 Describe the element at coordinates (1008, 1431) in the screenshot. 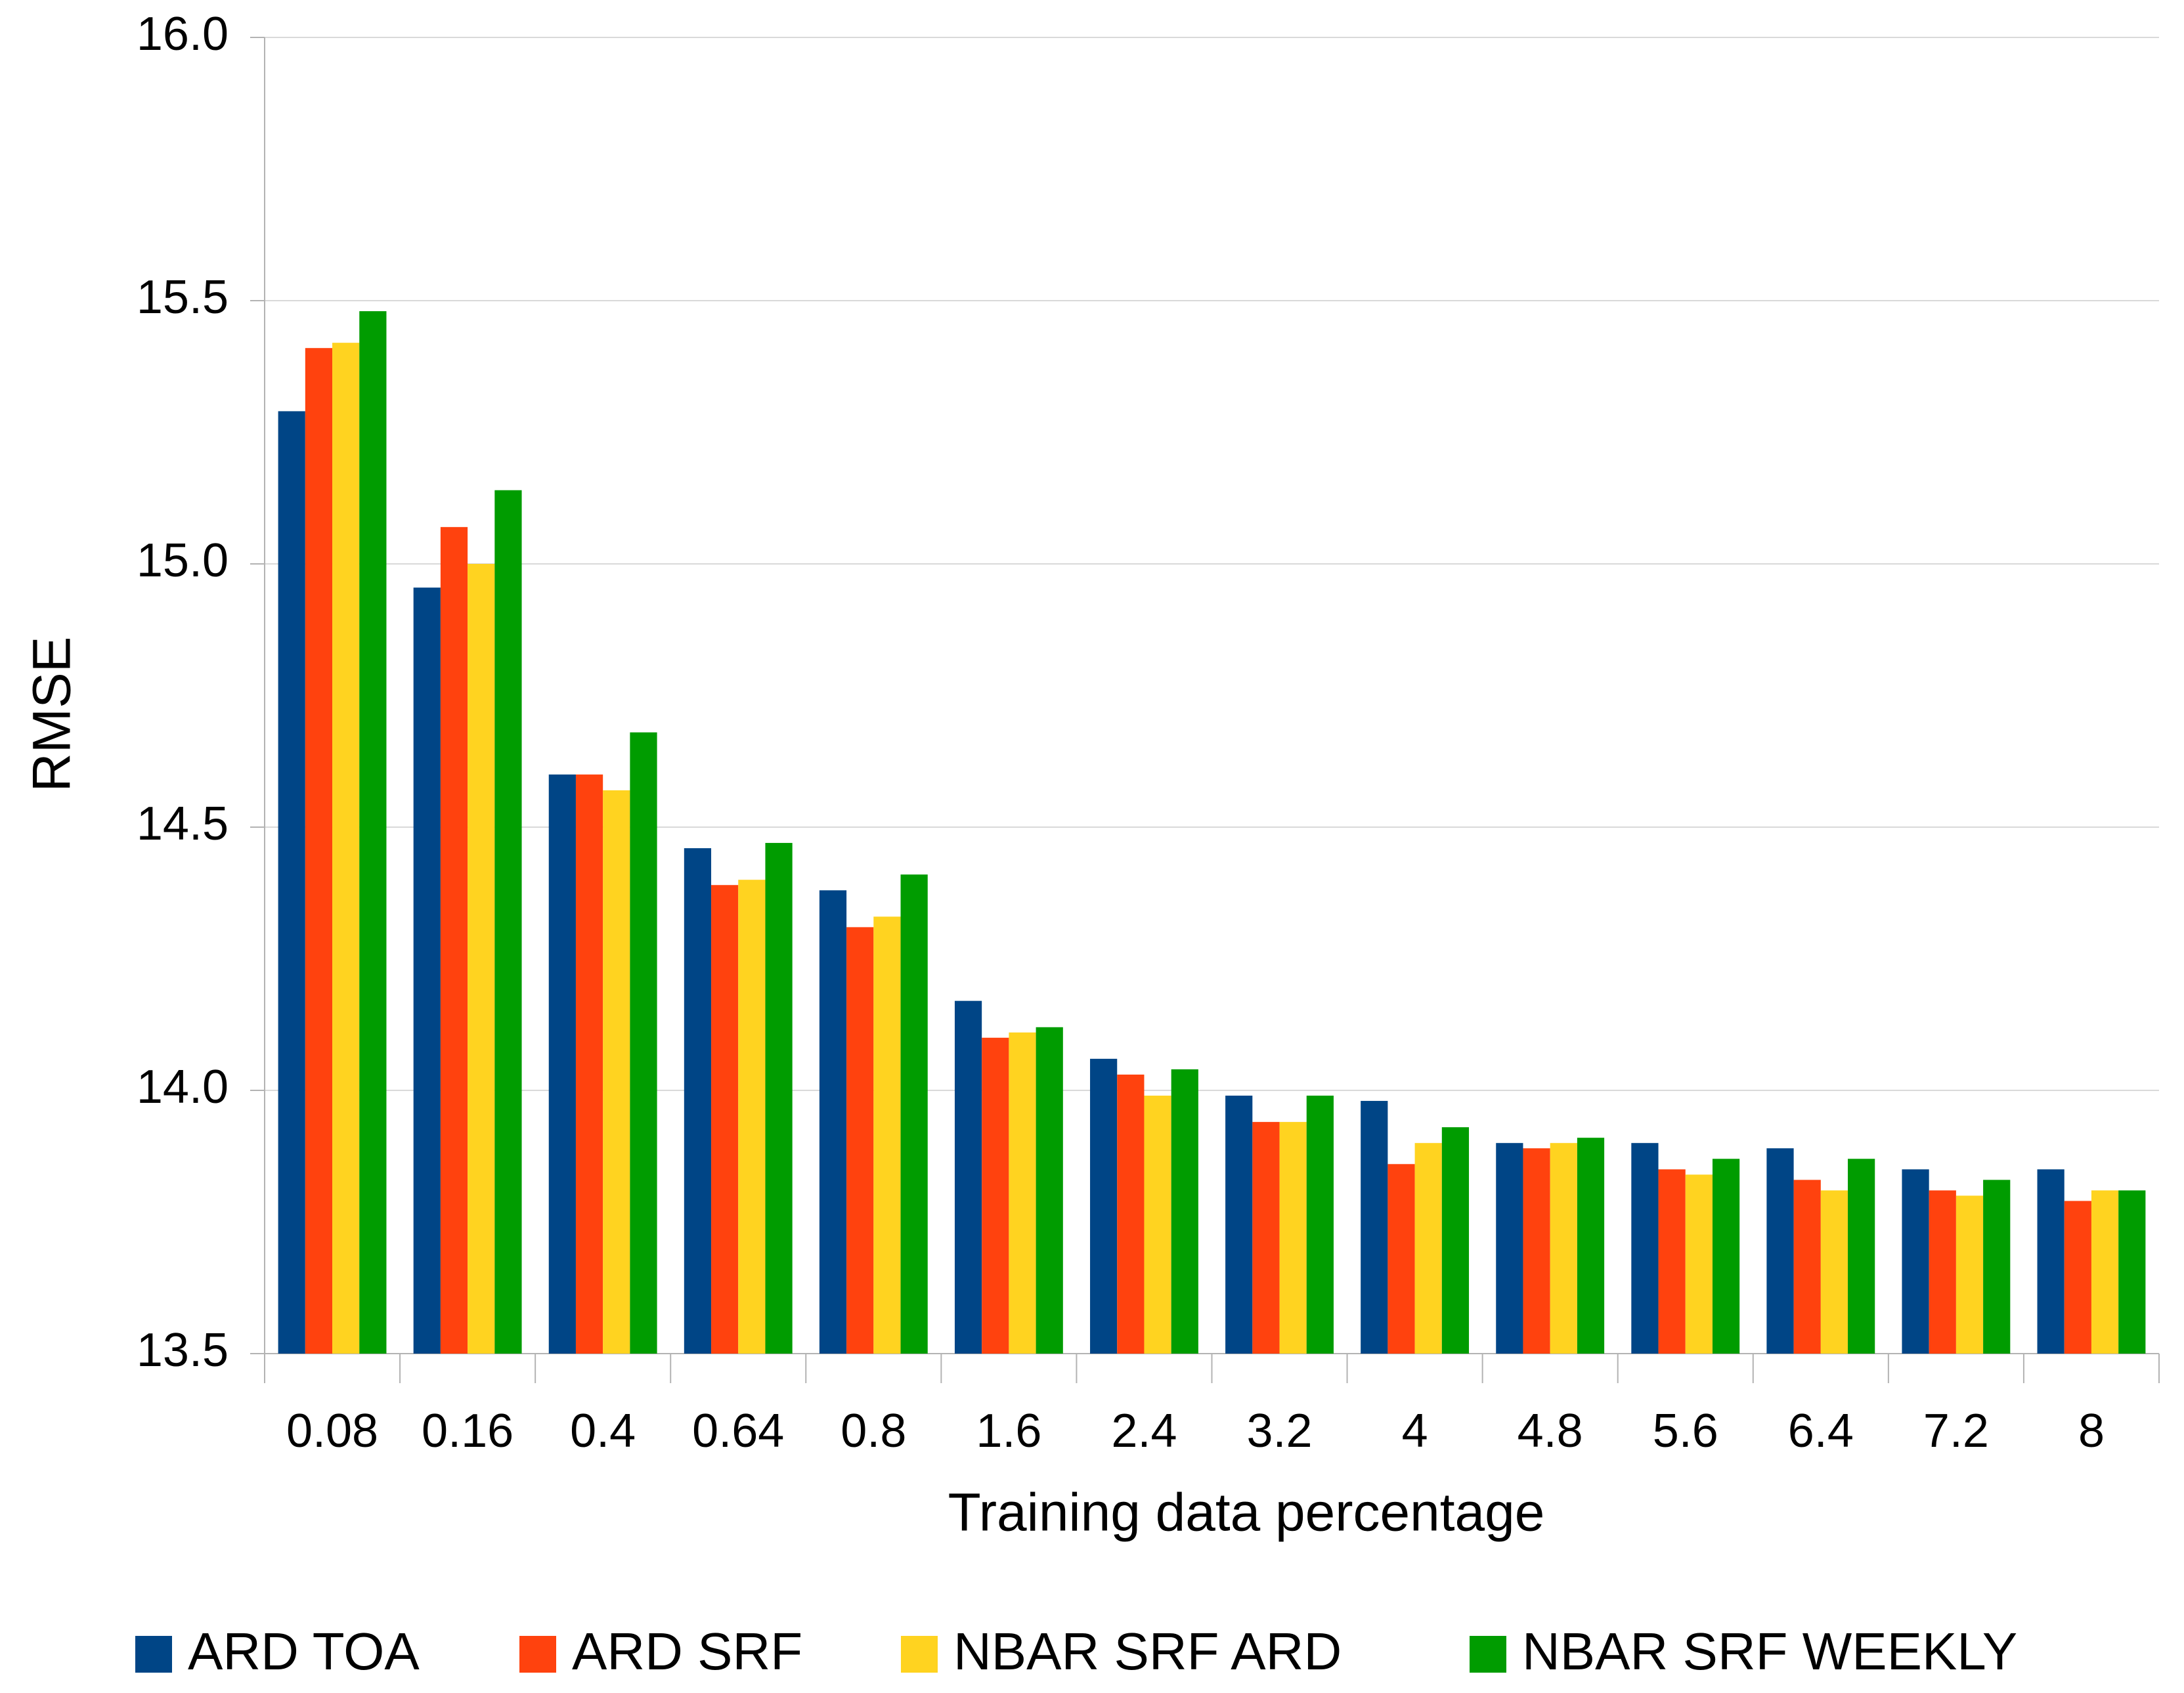

I see `x-tick-label: 1.6` at that location.